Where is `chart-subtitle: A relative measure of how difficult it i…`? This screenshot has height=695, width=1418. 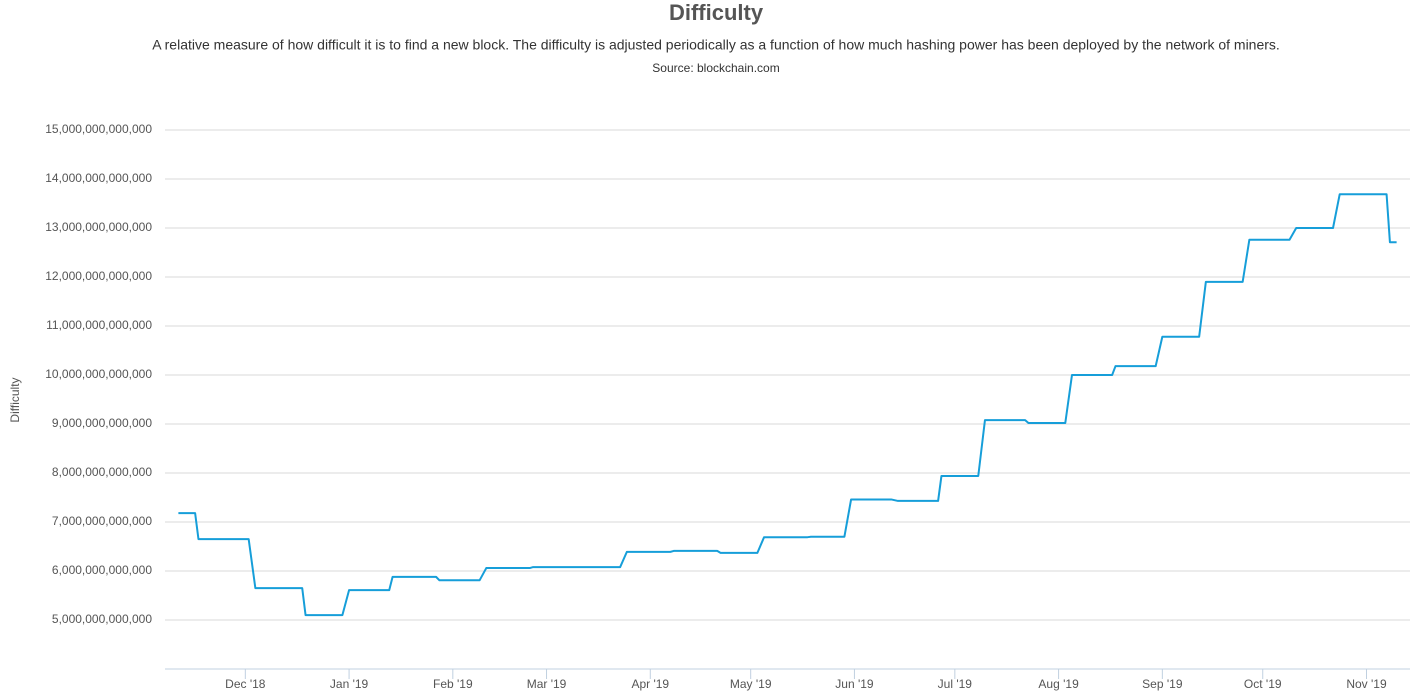 chart-subtitle: A relative measure of how difficult it i… is located at coordinates (716, 45).